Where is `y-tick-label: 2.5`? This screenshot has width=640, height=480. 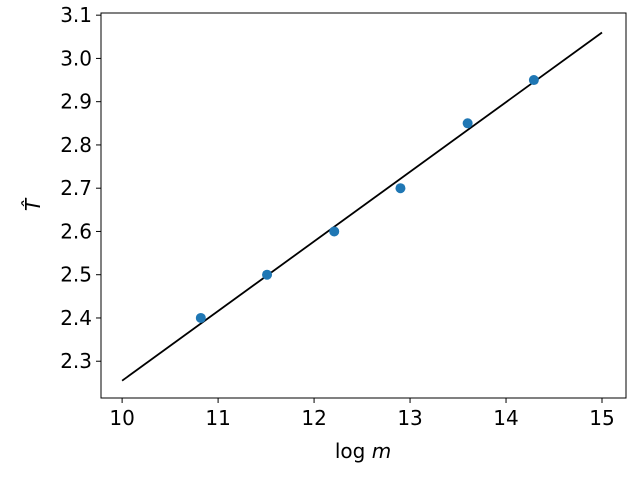
y-tick-label: 2.5 is located at coordinates (76, 275).